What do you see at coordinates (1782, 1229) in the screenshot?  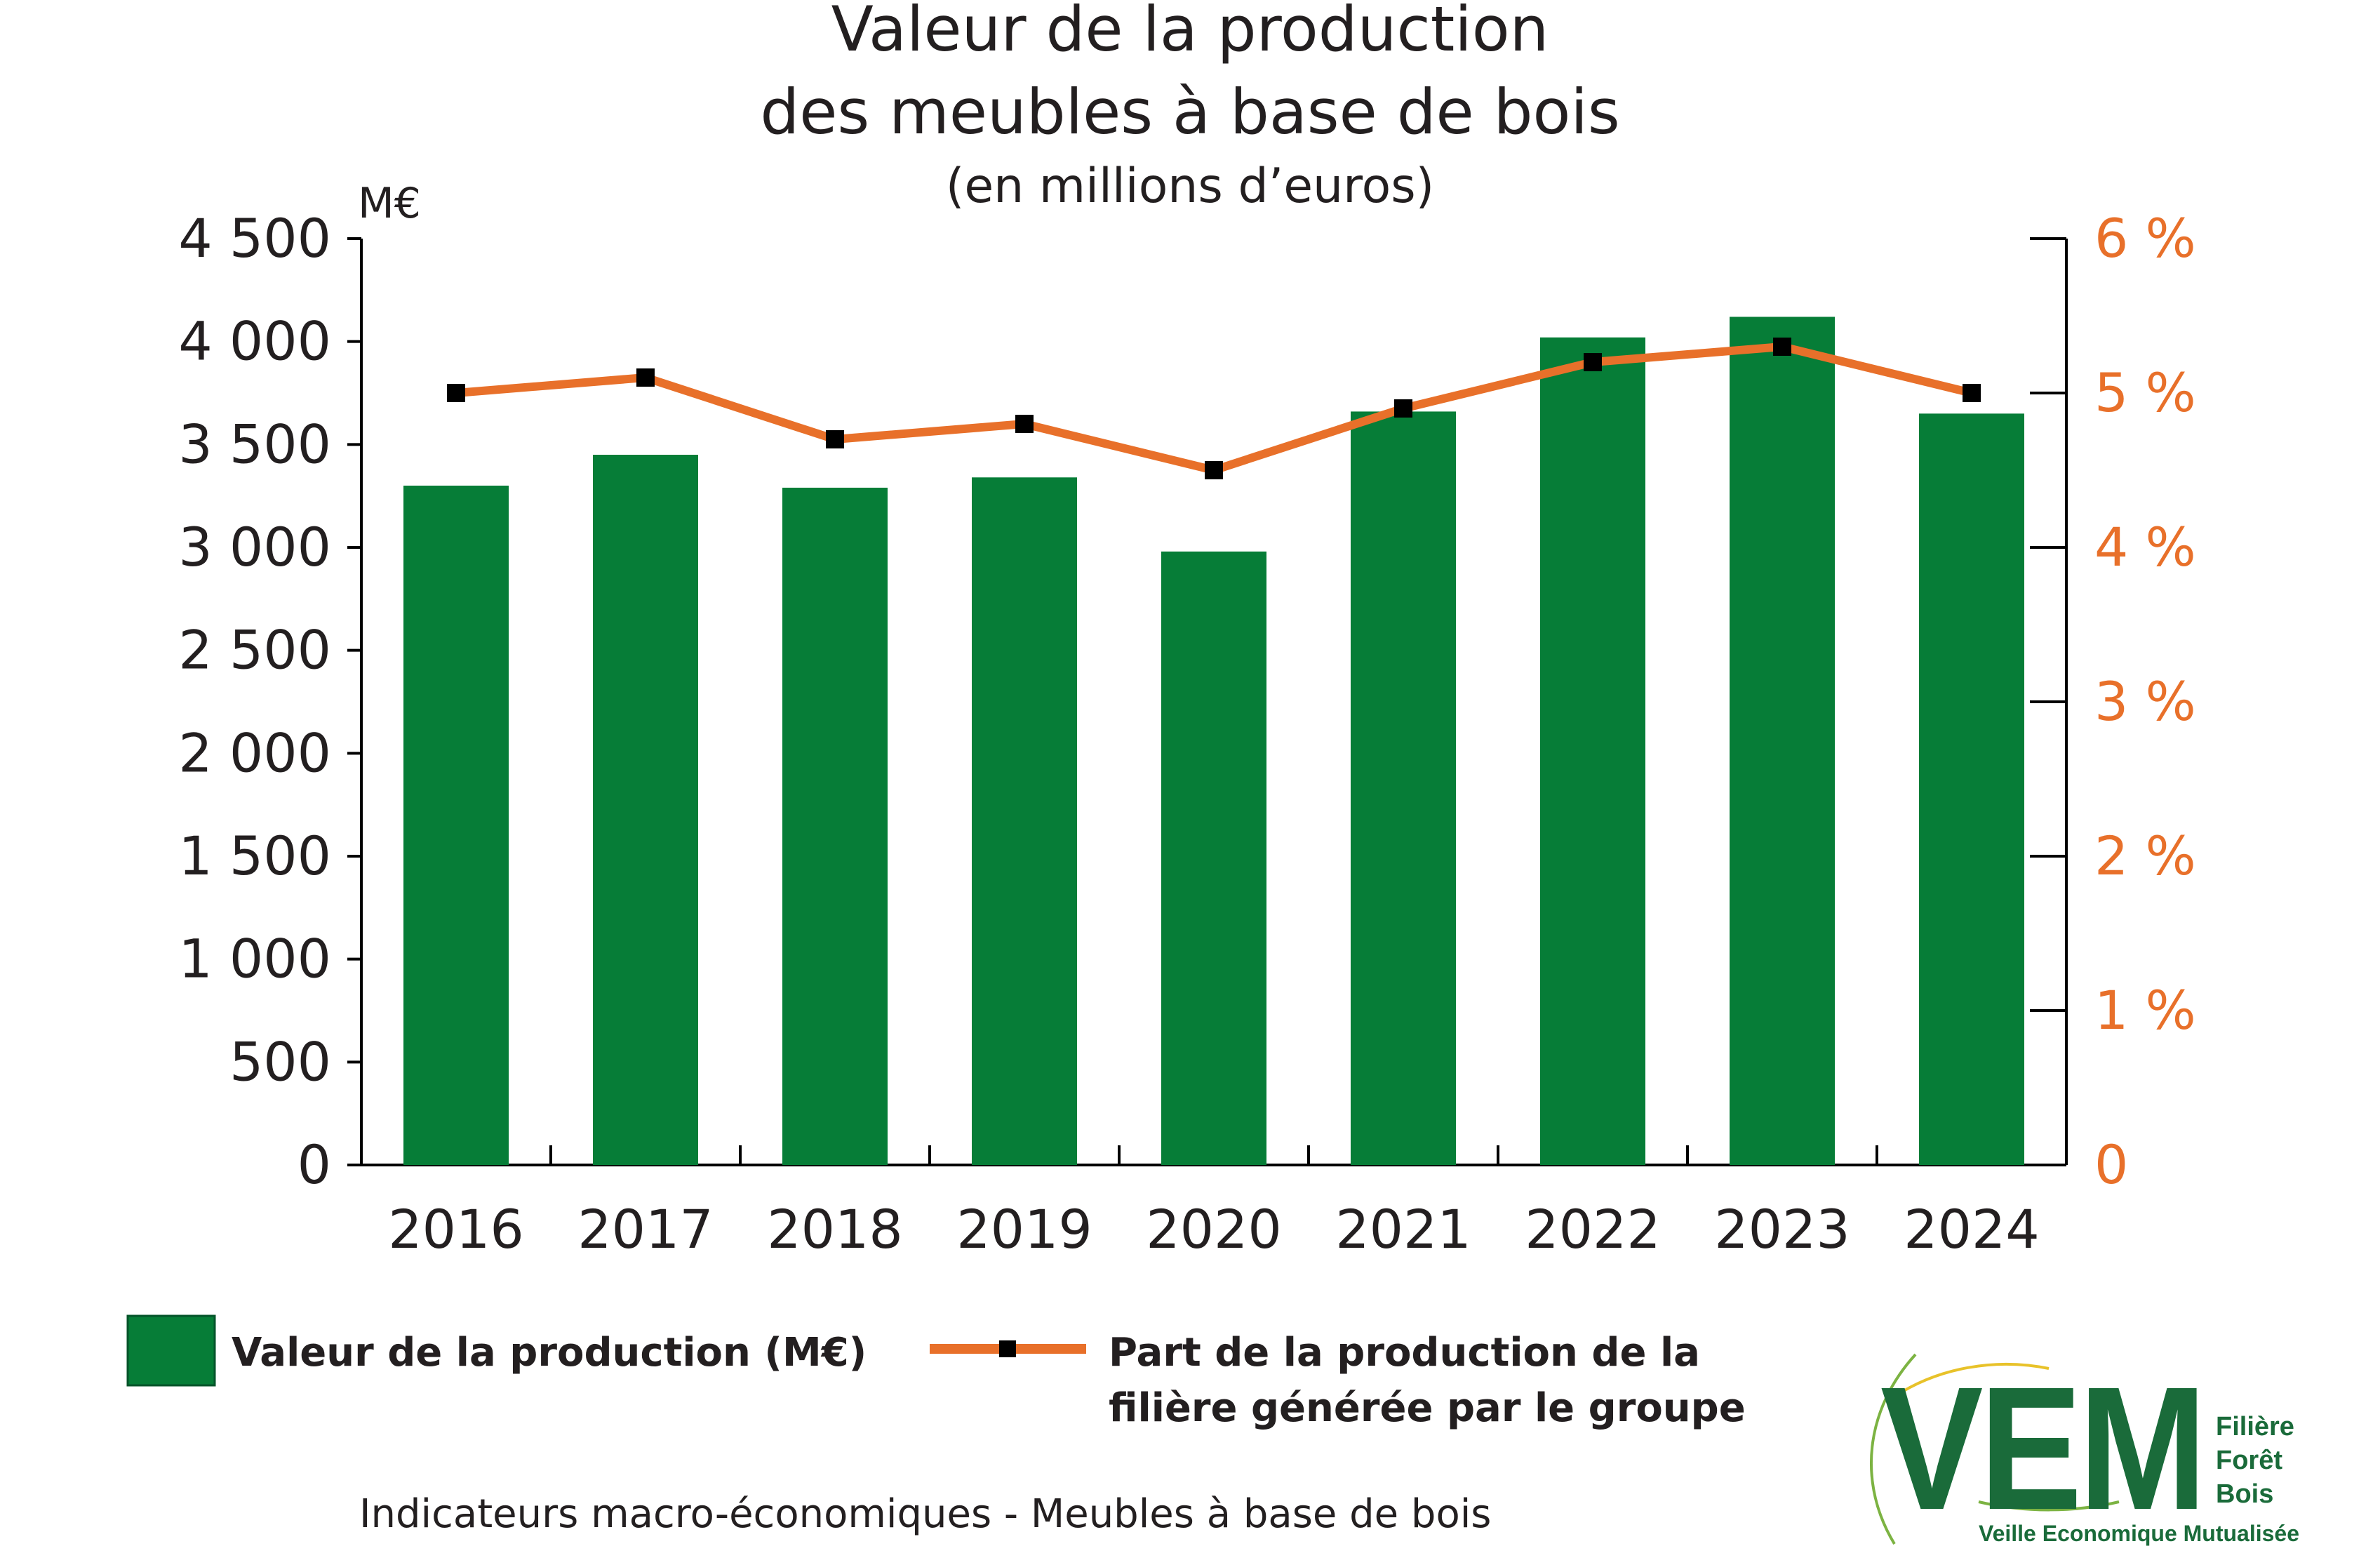 I see `category-label: 2023` at bounding box center [1782, 1229].